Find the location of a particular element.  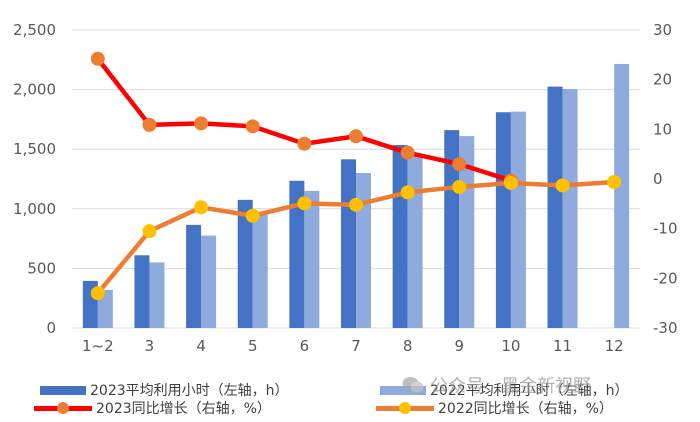

x-tick-label: 3 is located at coordinates (150, 346).